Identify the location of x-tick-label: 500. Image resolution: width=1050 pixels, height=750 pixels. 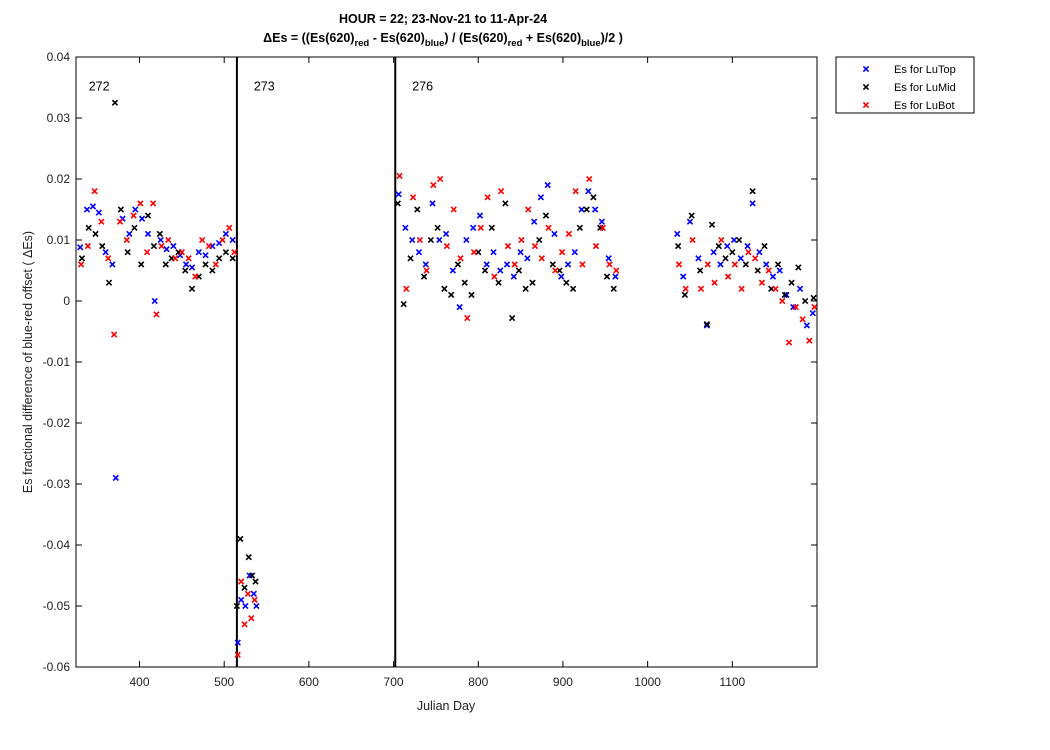
(224, 682).